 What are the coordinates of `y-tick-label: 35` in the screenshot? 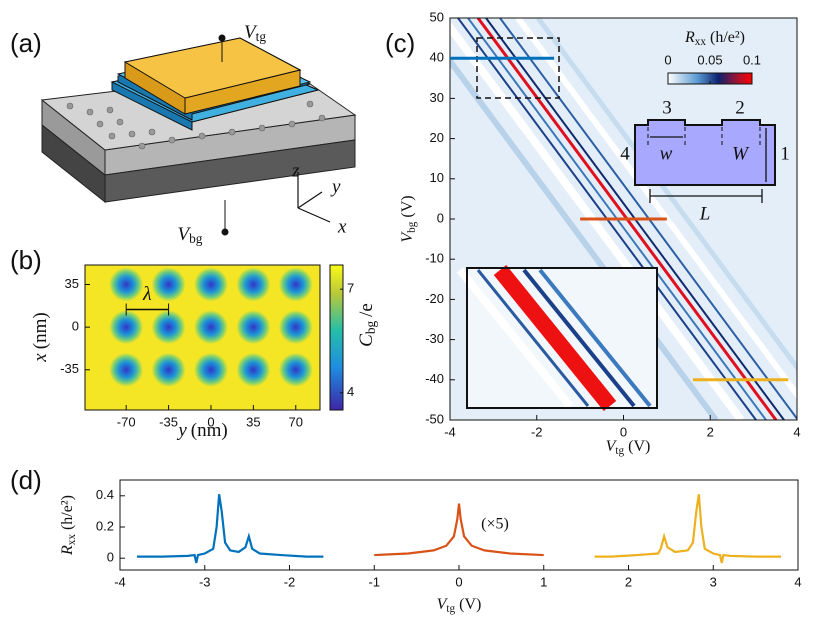 It's located at (72, 283).